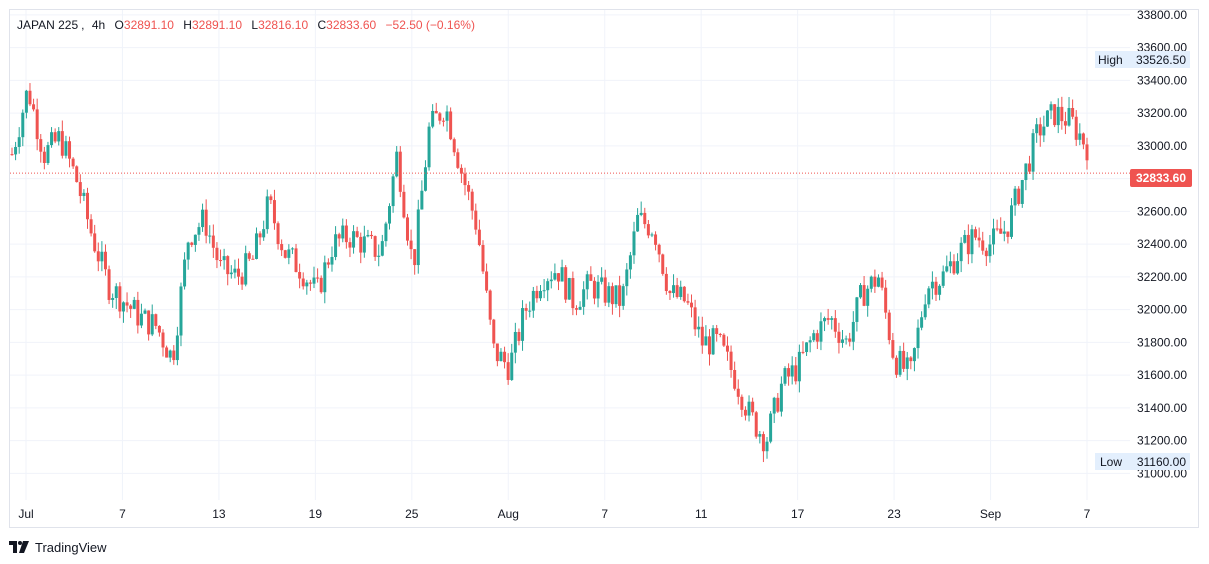 The width and height of the screenshot is (1209, 564). I want to click on price-tick-label: 31200.00, so click(1162, 441).